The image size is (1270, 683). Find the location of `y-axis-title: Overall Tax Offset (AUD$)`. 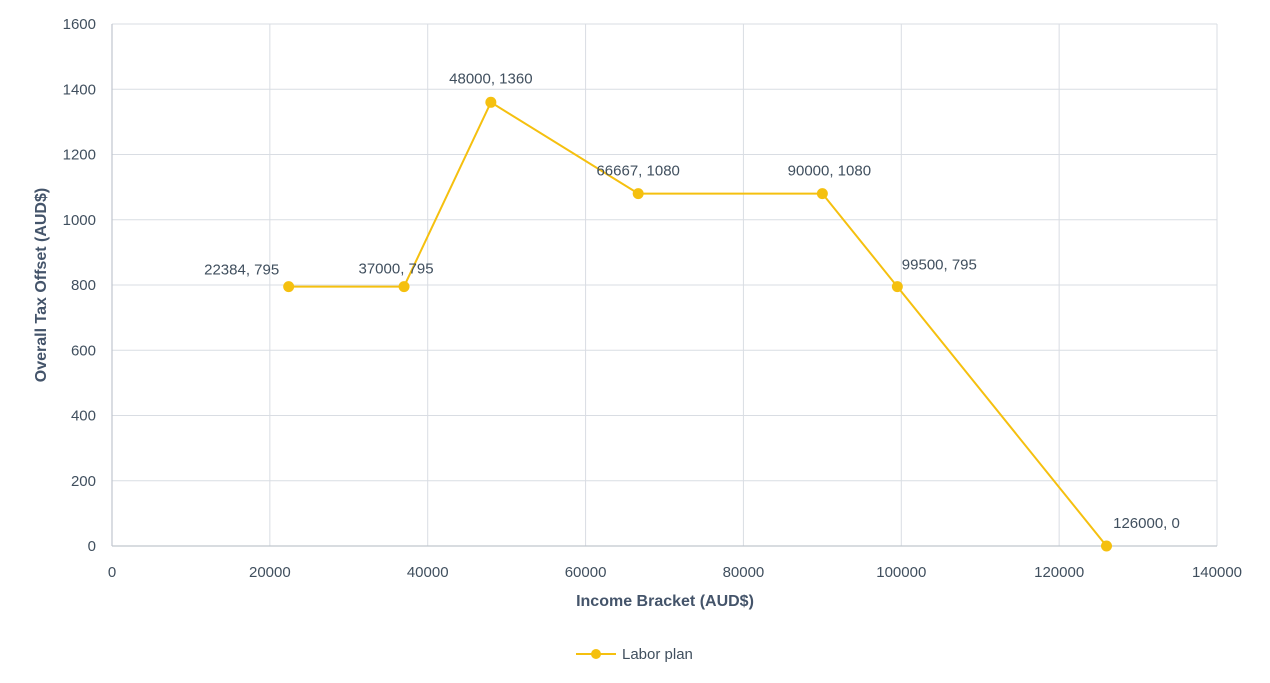

y-axis-title: Overall Tax Offset (AUD$) is located at coordinates (41, 285).